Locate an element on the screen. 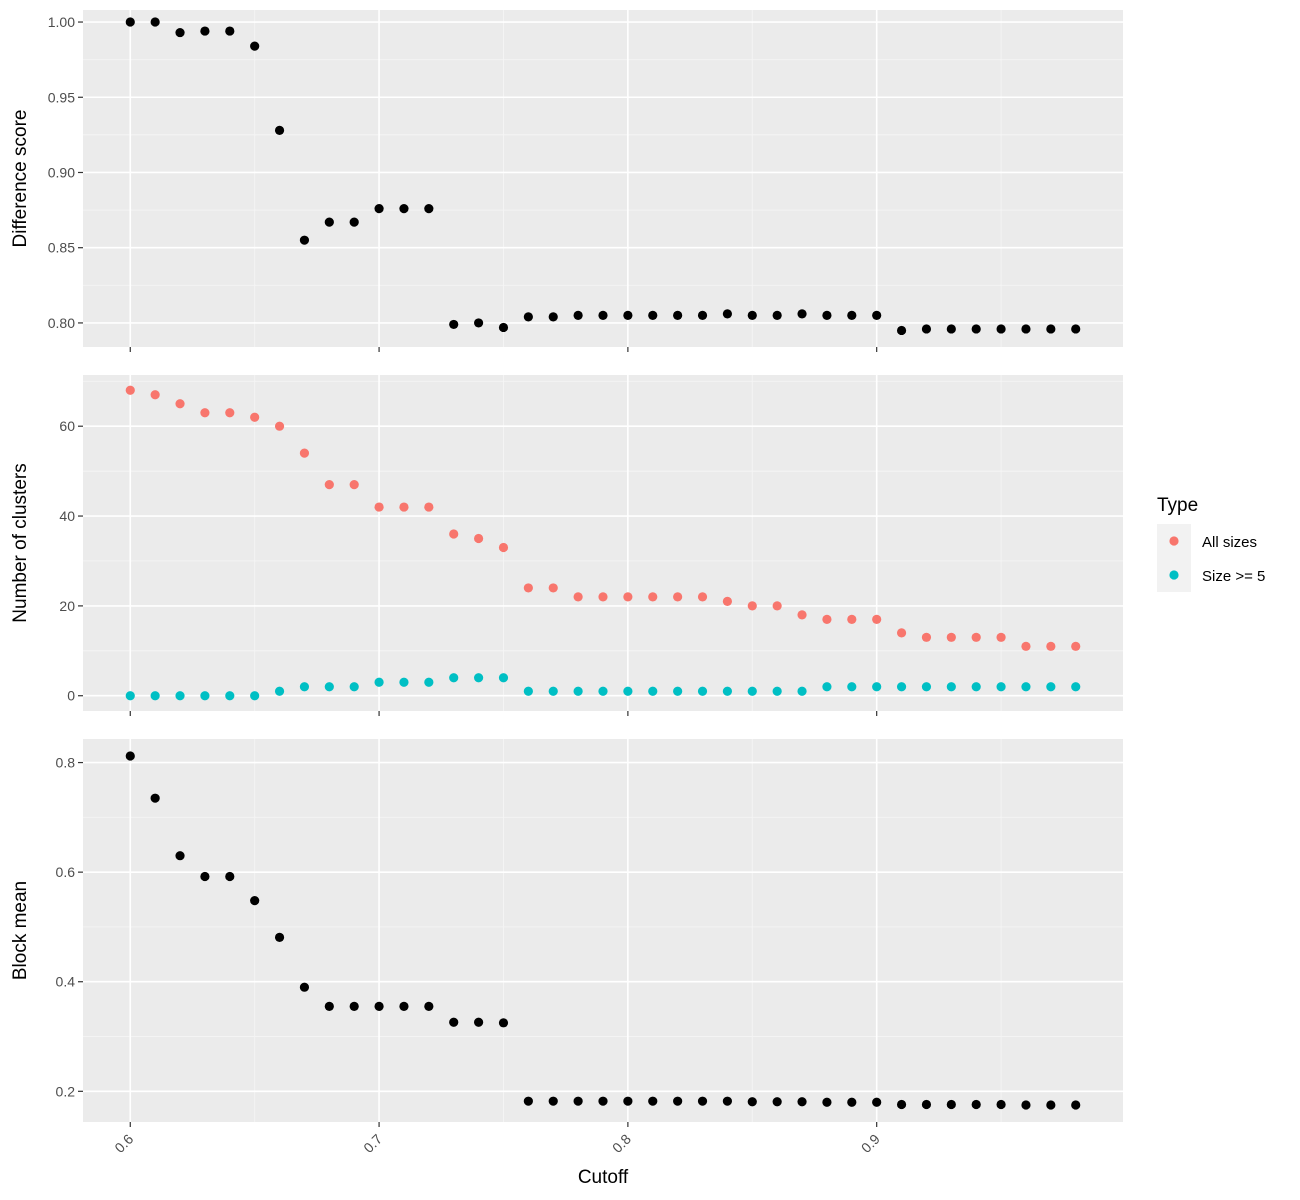  y-tick-label: 0 is located at coordinates (71, 696).